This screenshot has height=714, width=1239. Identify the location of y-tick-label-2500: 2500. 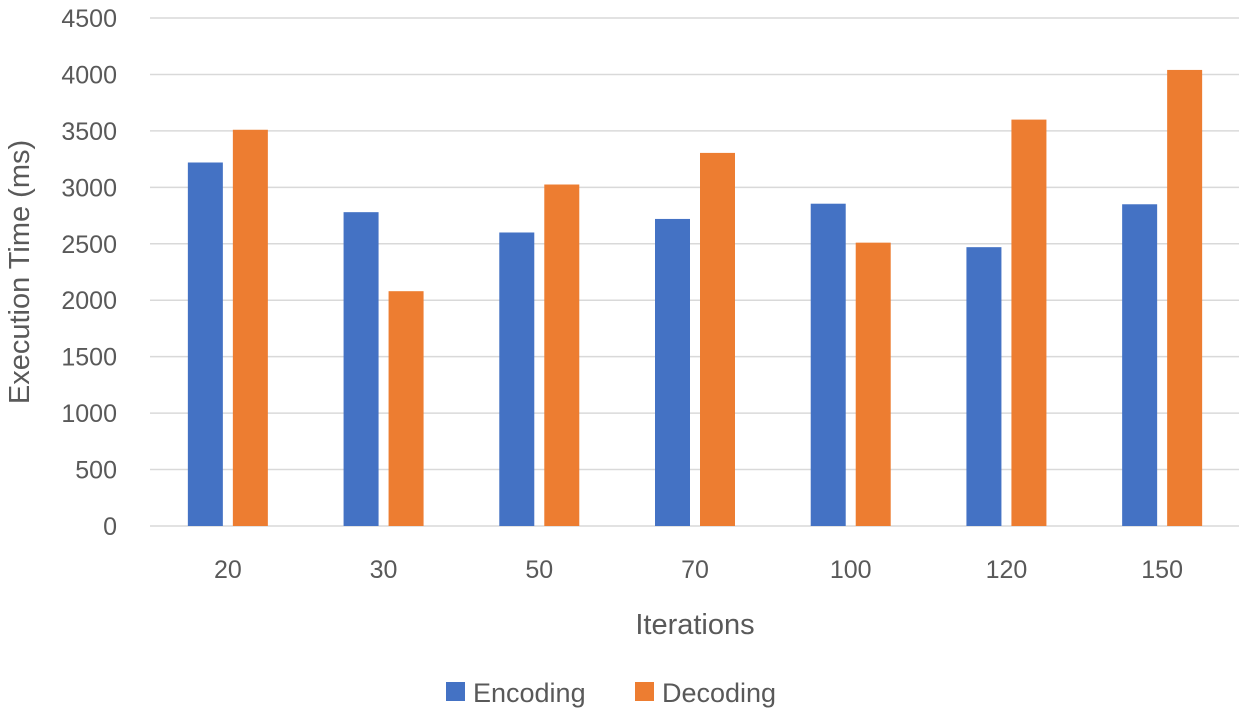
(89, 245).